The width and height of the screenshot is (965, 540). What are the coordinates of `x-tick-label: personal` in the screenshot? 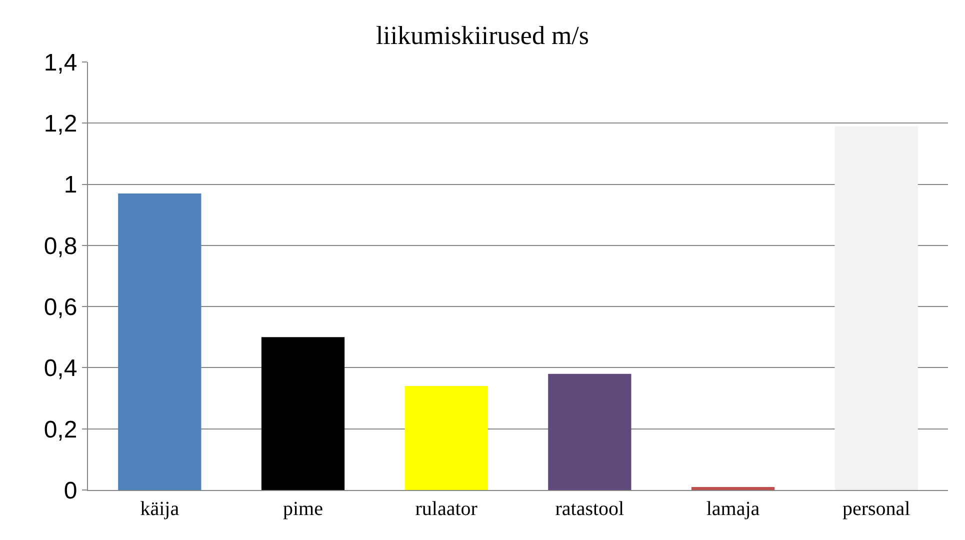 It's located at (876, 509).